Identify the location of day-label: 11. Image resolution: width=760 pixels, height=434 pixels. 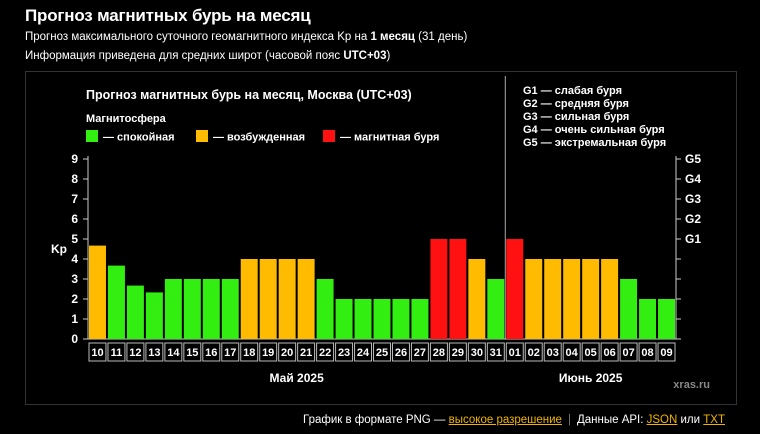
(117, 353).